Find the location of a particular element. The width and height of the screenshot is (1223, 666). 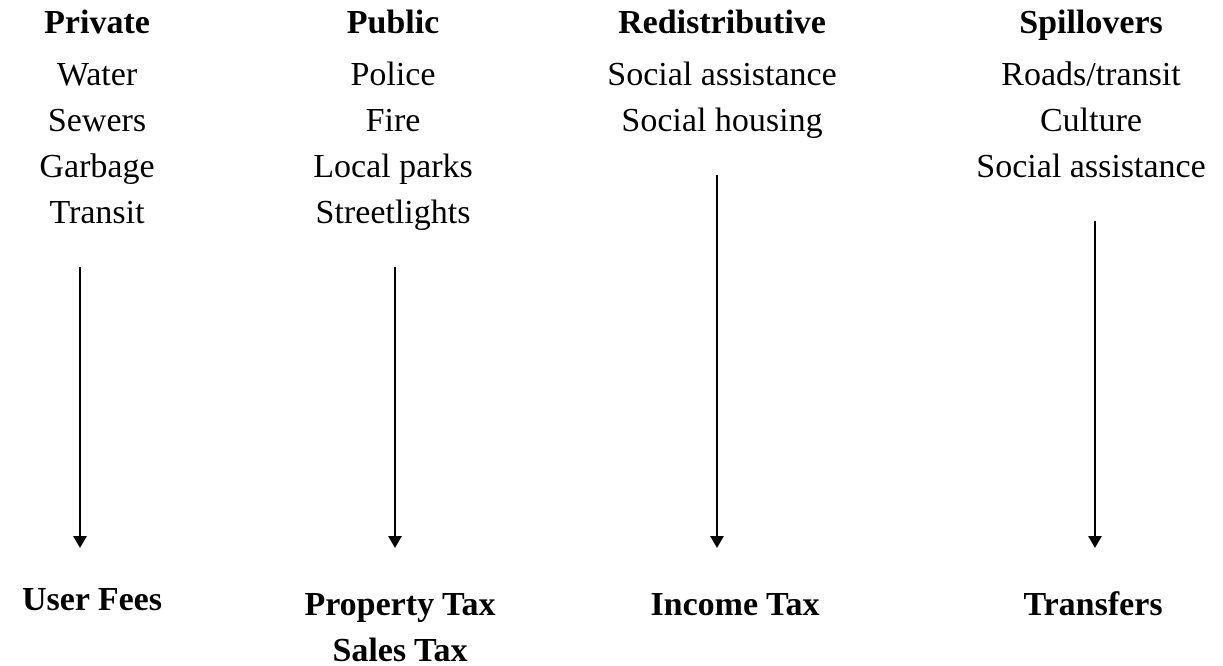

service-item: Police is located at coordinates (393, 74).